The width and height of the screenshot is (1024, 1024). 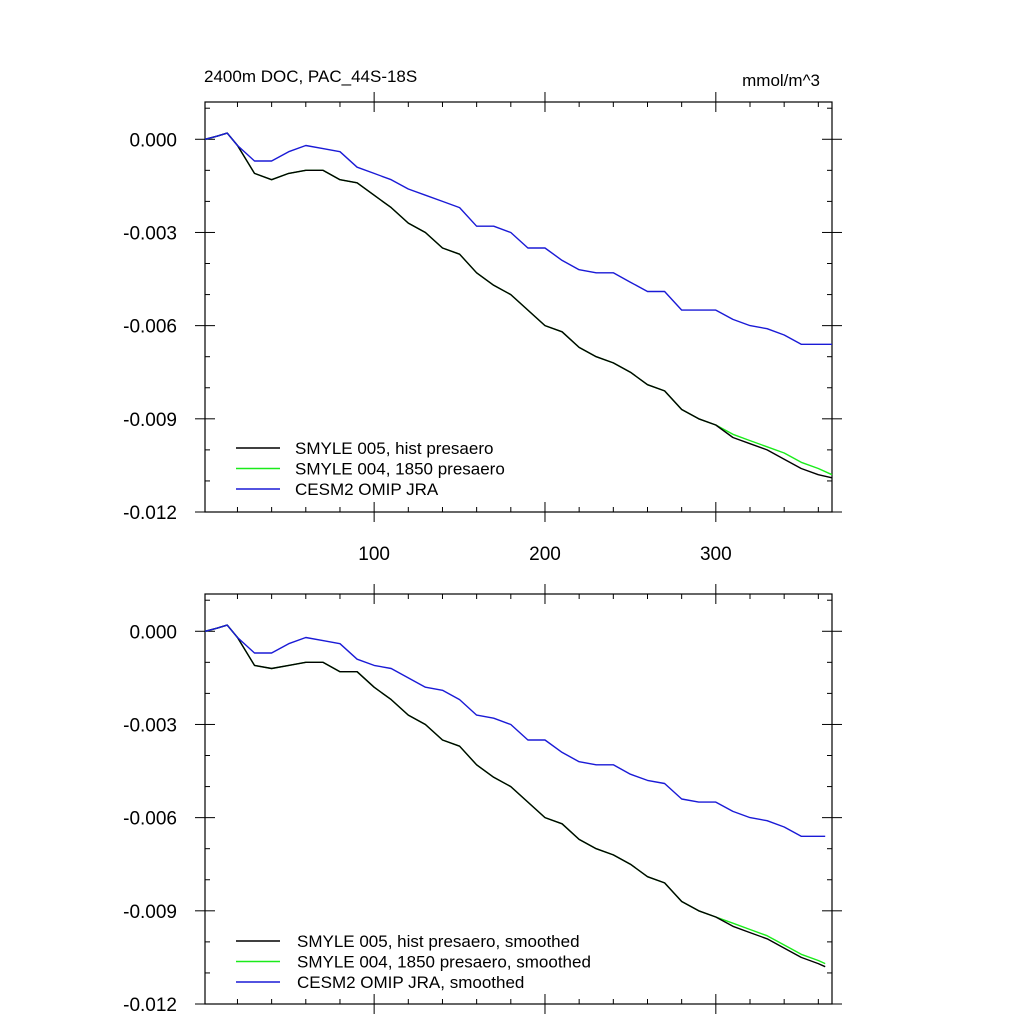 What do you see at coordinates (444, 962) in the screenshot?
I see `legend-label: SMYLE 004, 1850 presaero, smoothed` at bounding box center [444, 962].